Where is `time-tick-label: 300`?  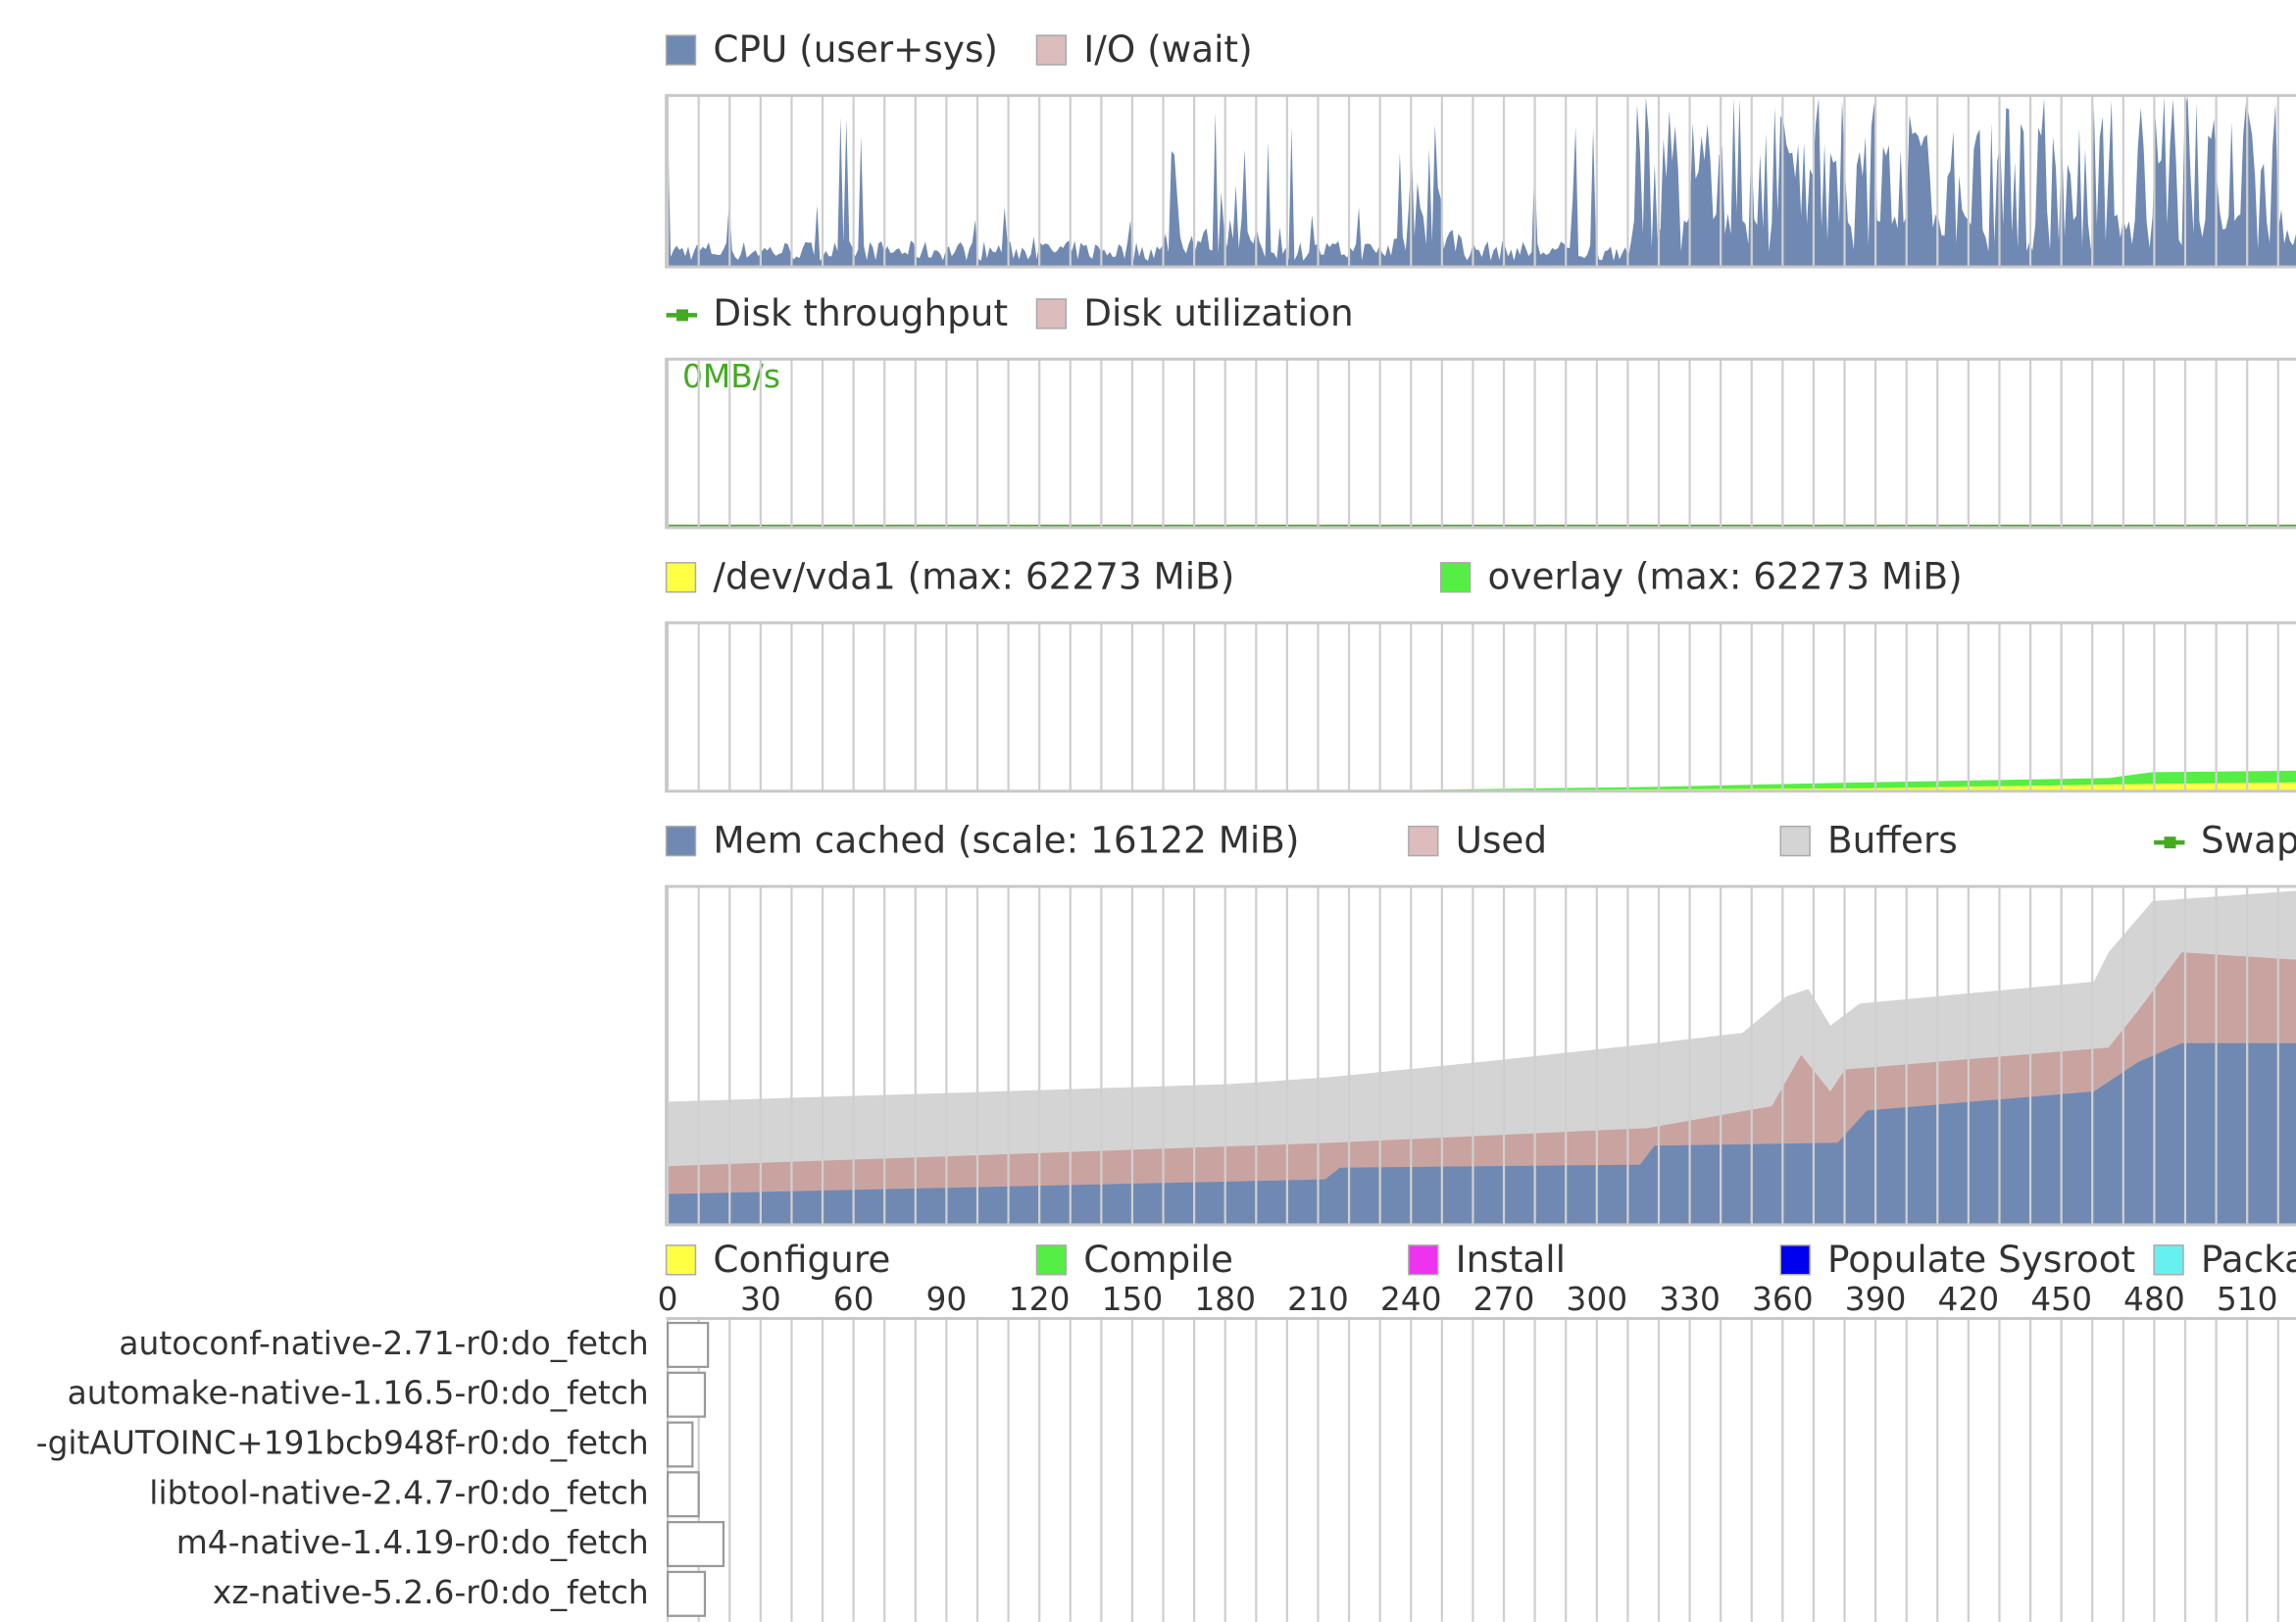
time-tick-label: 300 is located at coordinates (1596, 1299).